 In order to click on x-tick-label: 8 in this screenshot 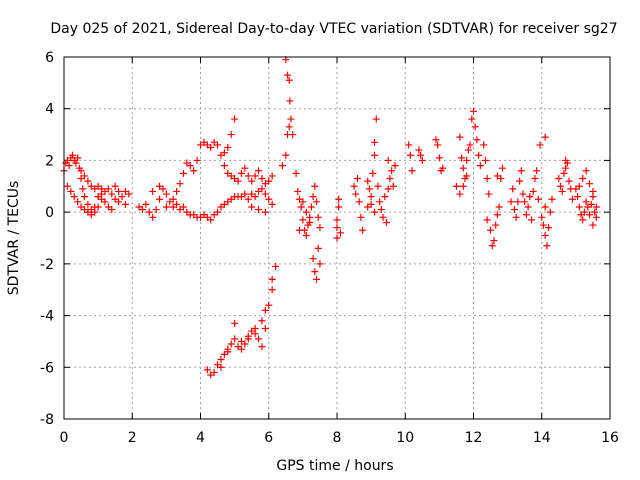, I will do `click(337, 438)`.